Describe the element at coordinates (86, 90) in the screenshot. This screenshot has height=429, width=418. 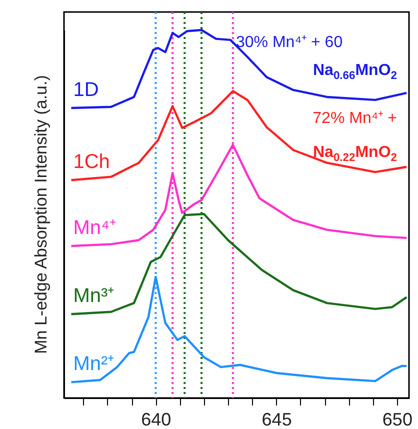
I see `series-label: 1D` at that location.